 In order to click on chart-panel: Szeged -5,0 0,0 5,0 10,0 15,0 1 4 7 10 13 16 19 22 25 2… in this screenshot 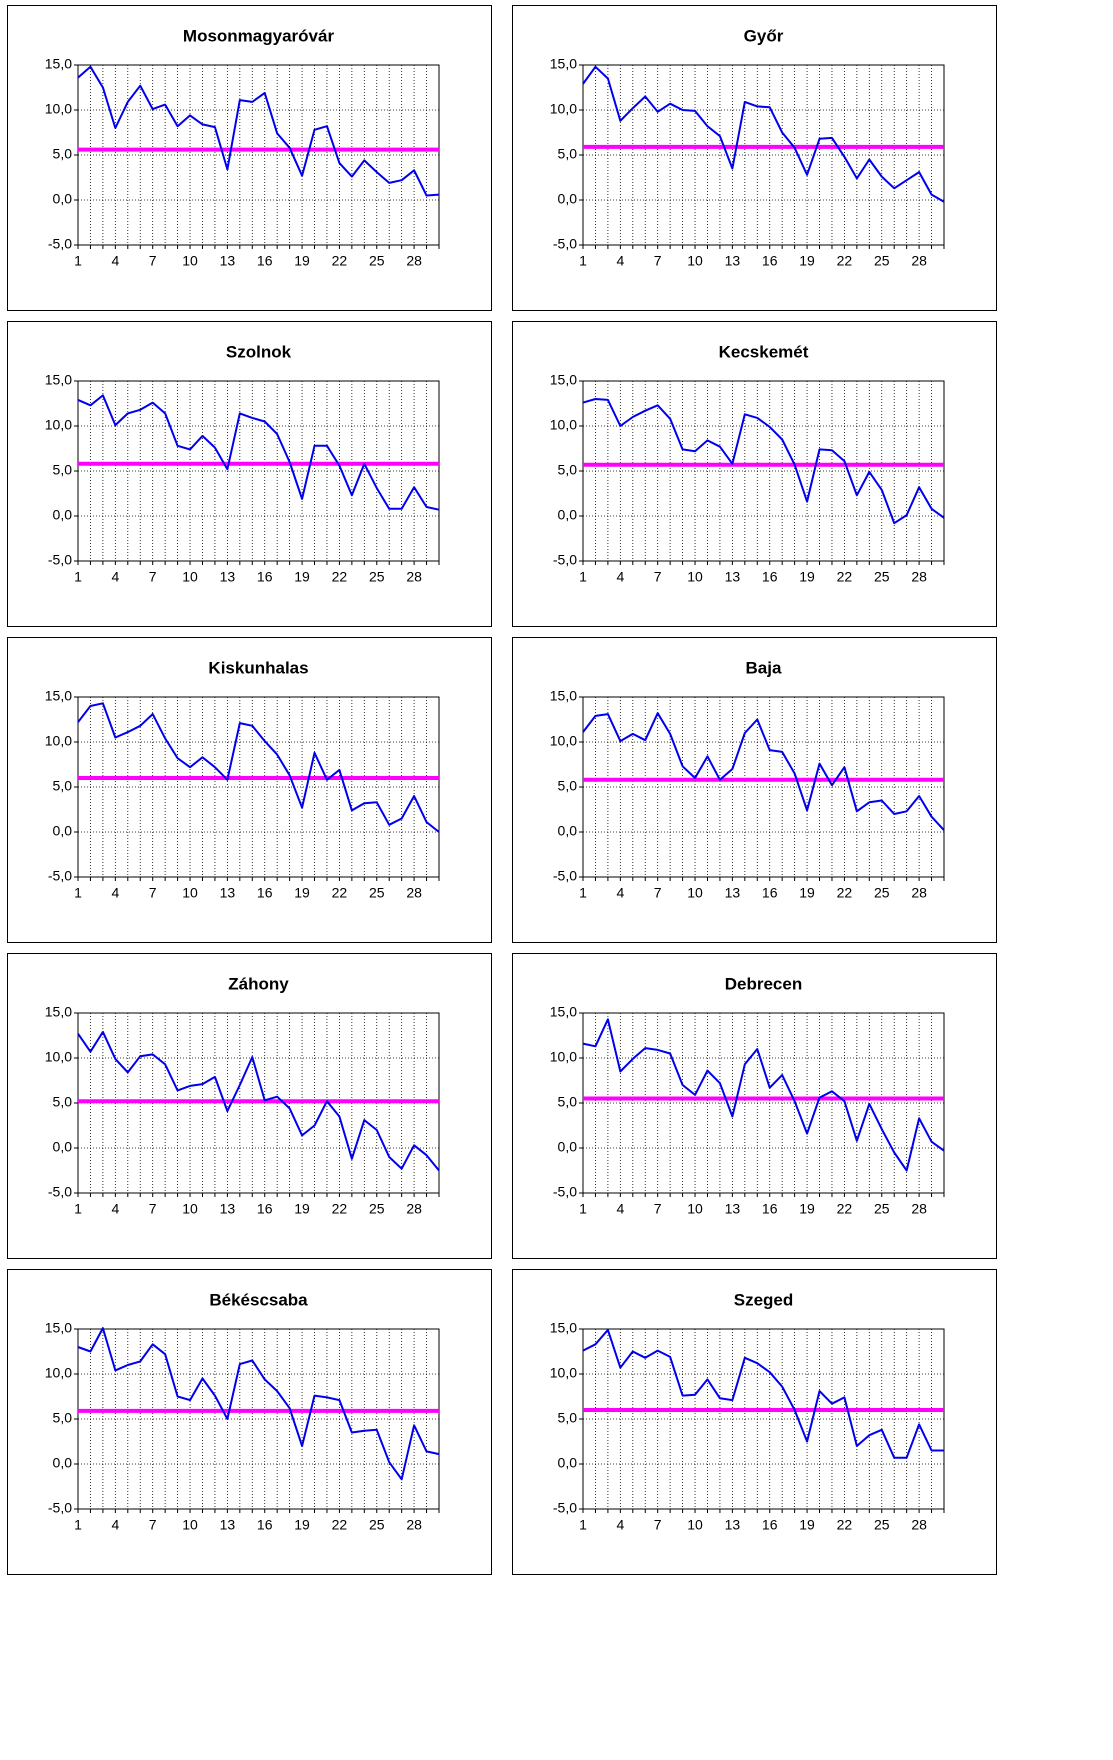, I will do `click(754, 1422)`.